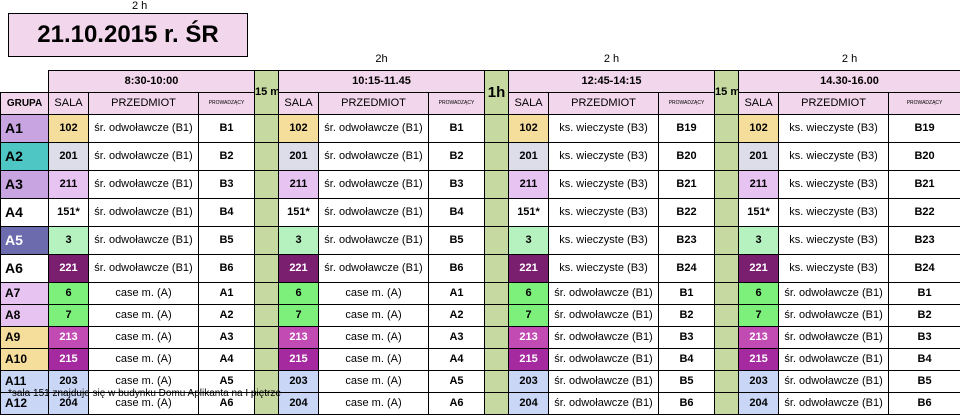  Describe the element at coordinates (687, 293) in the screenshot. I see `lecturer-code: B1` at that location.